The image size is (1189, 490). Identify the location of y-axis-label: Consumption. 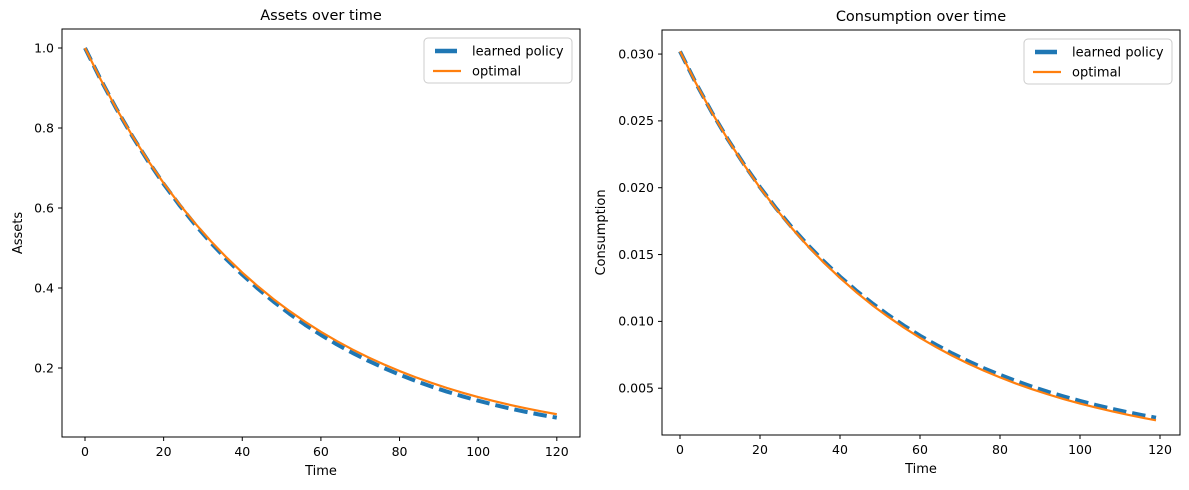
(601, 232).